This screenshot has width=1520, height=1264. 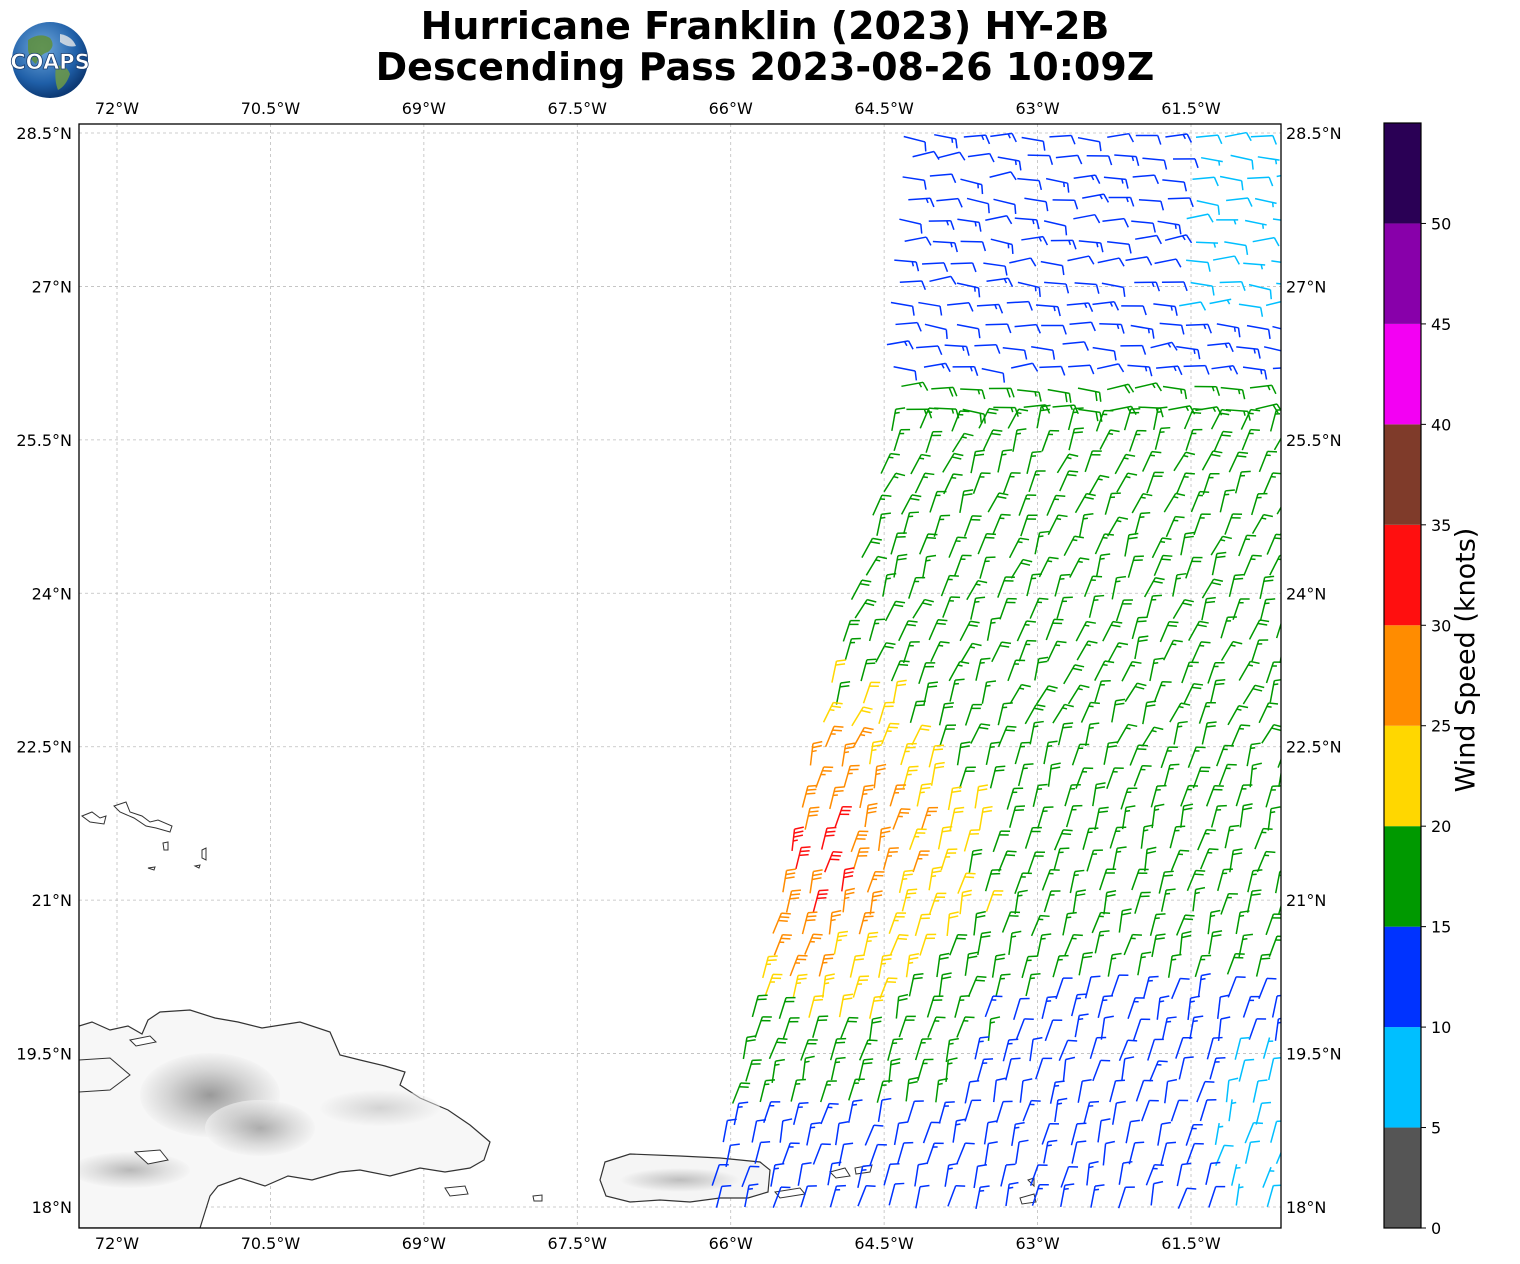 What do you see at coordinates (1441, 324) in the screenshot?
I see `colorbar-tick-label: 45` at bounding box center [1441, 324].